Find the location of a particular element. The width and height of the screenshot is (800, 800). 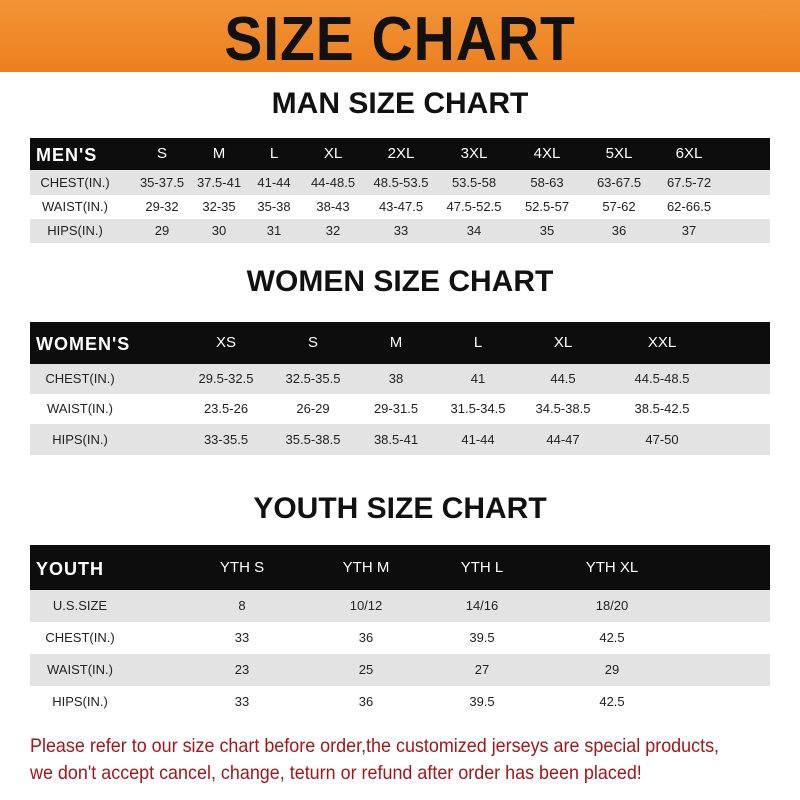

measurement-cell: 52.5-57 is located at coordinates (547, 206).